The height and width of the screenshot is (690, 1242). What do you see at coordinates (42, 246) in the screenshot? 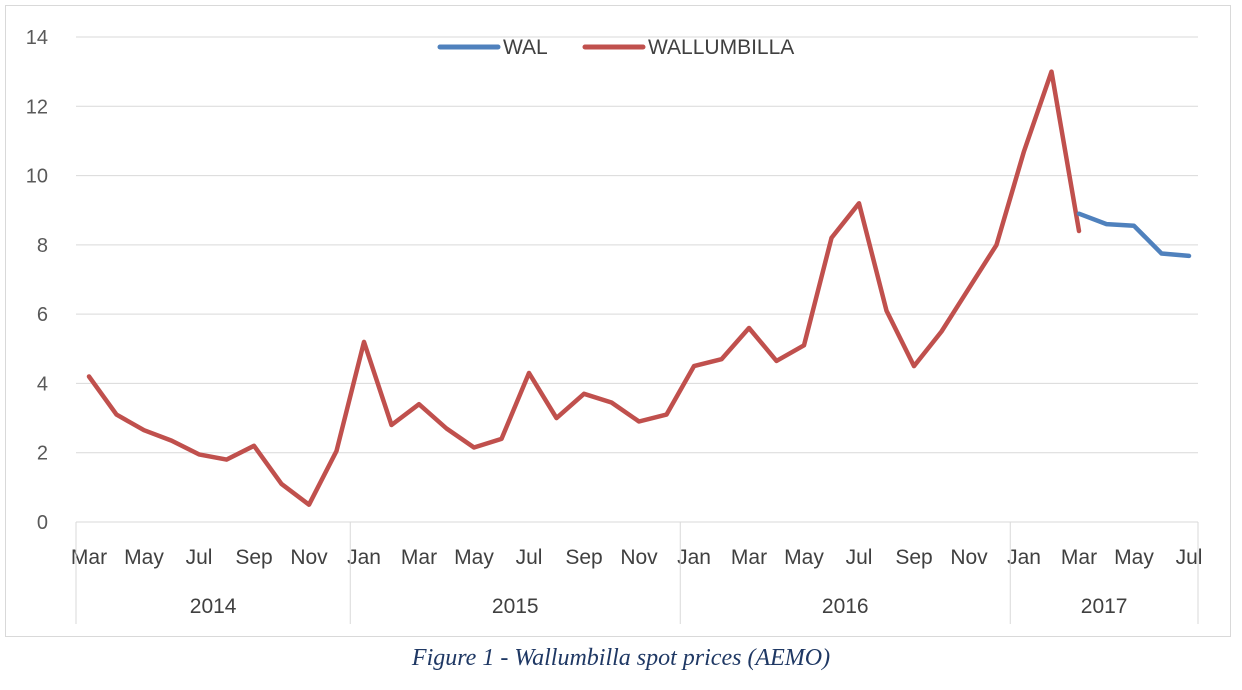
I see `y-tick-label: 8` at bounding box center [42, 246].